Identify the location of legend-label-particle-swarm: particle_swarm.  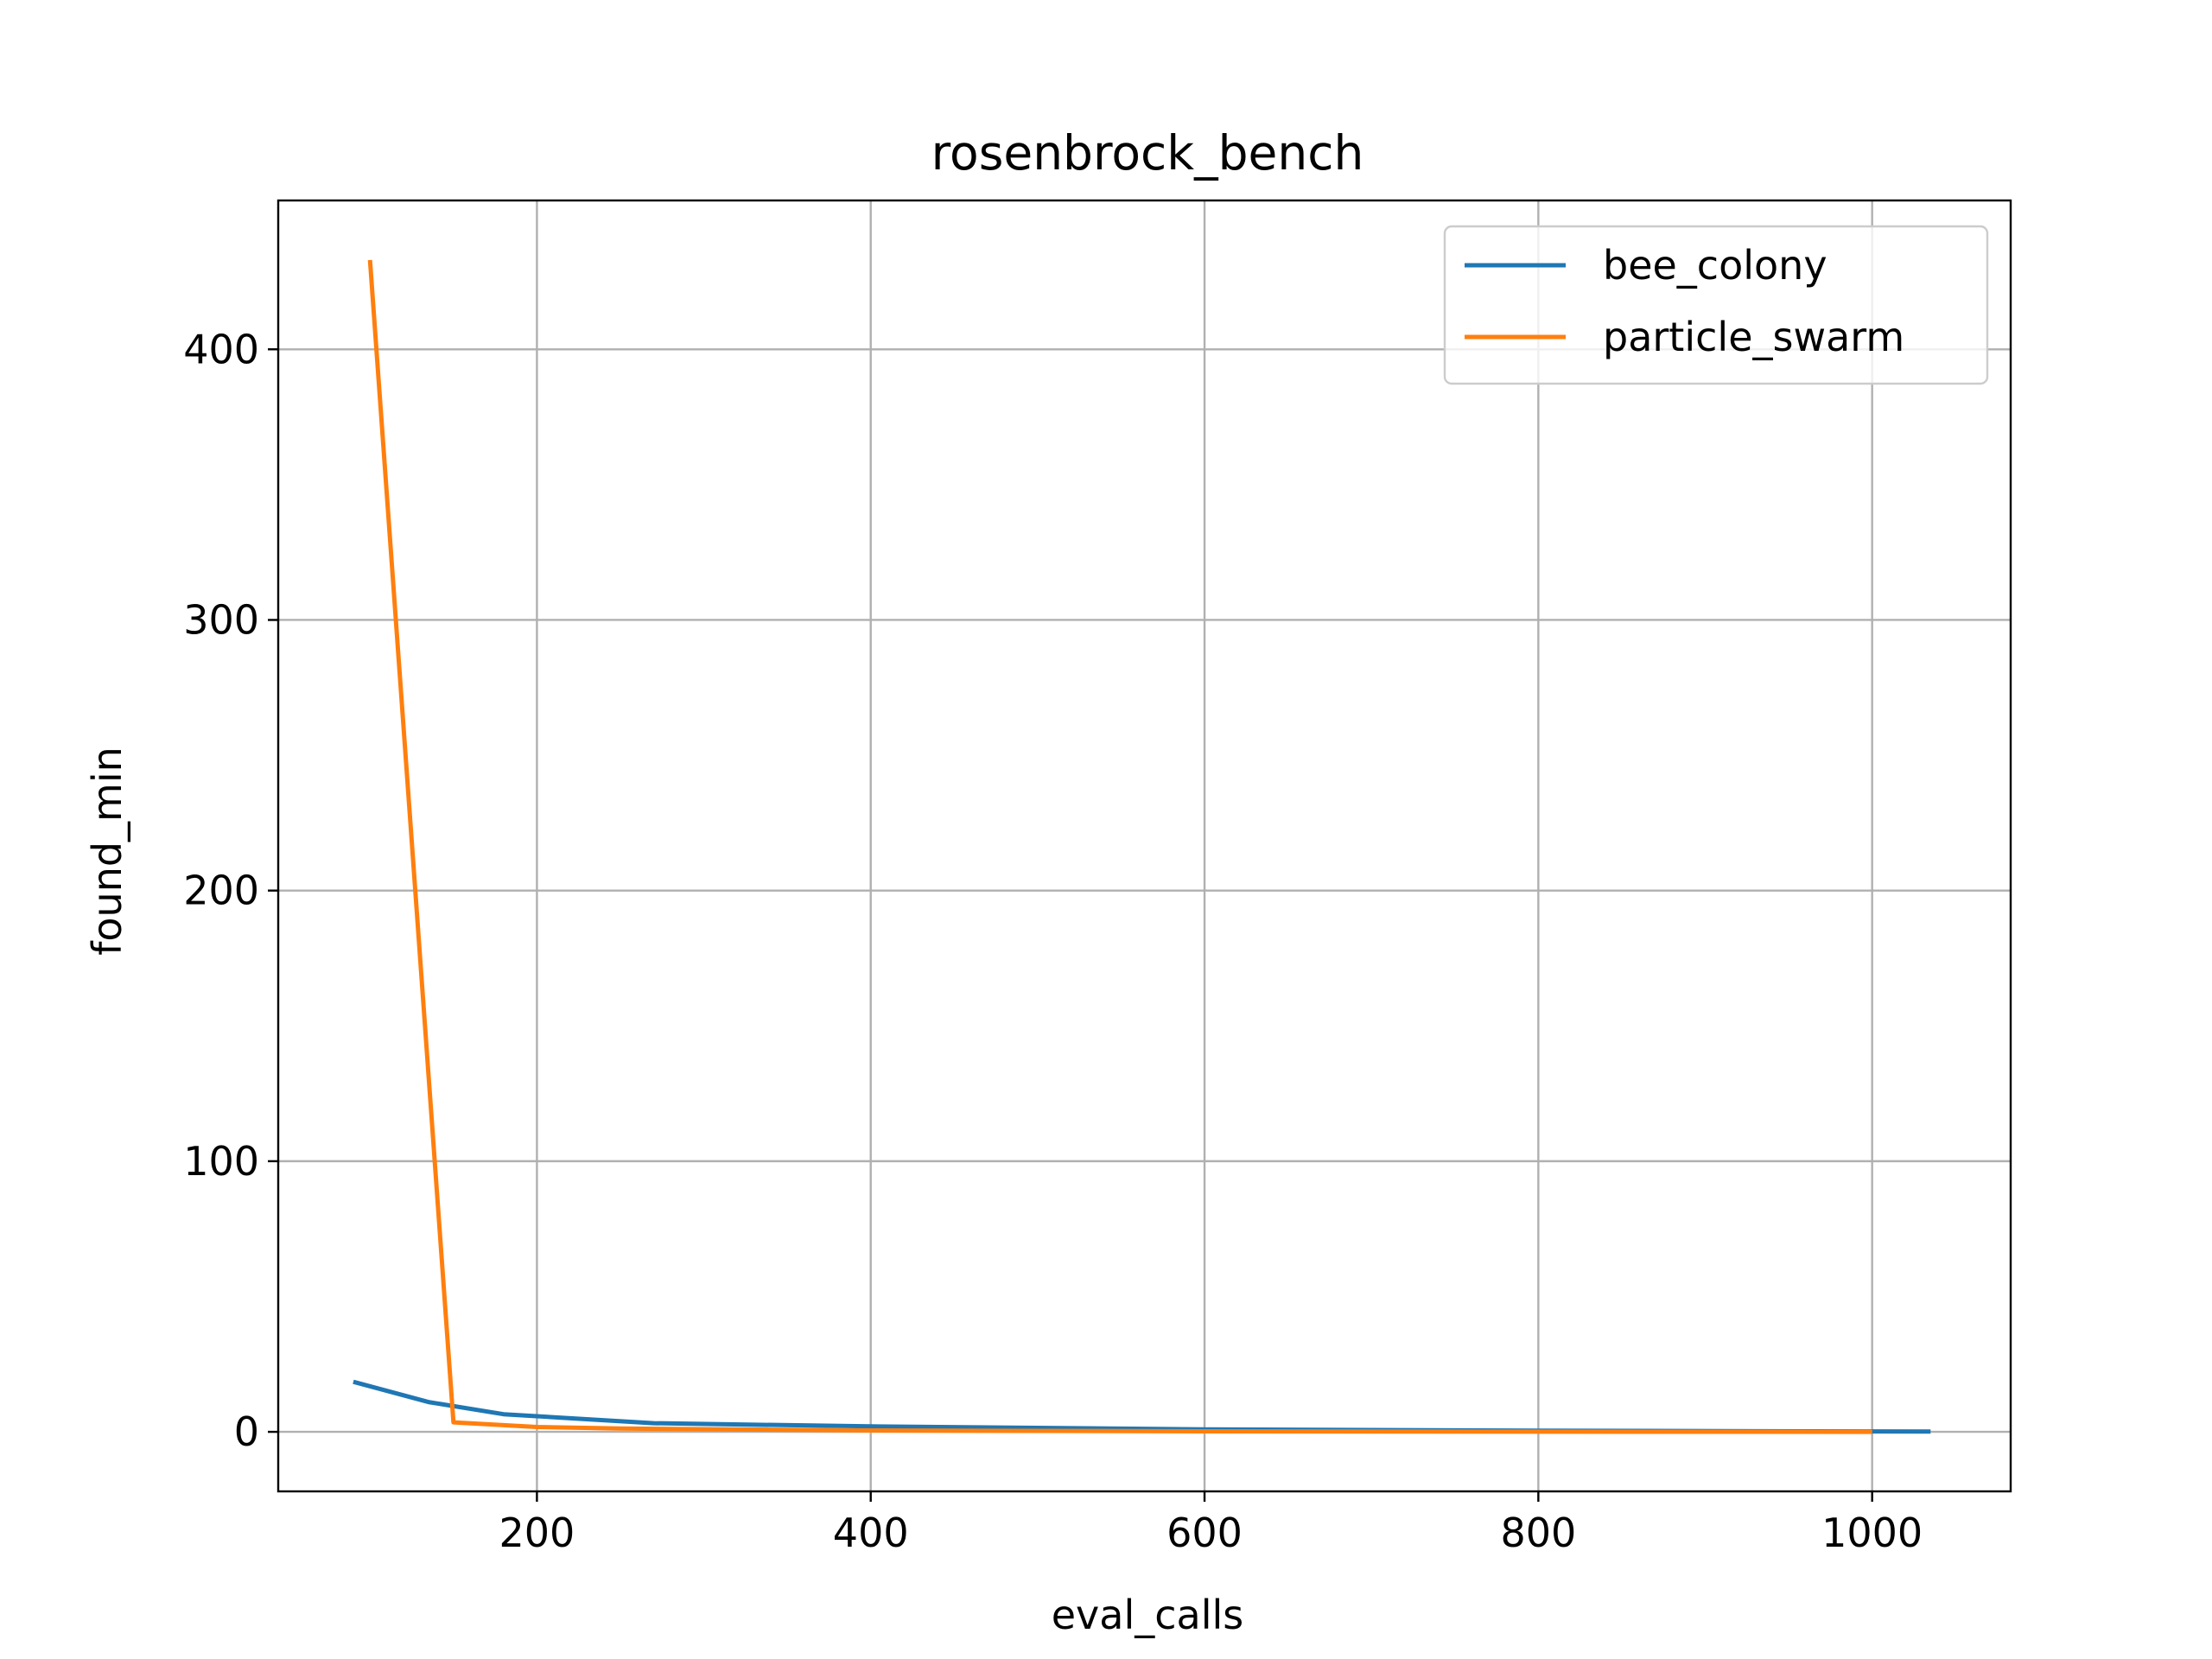
(1753, 337).